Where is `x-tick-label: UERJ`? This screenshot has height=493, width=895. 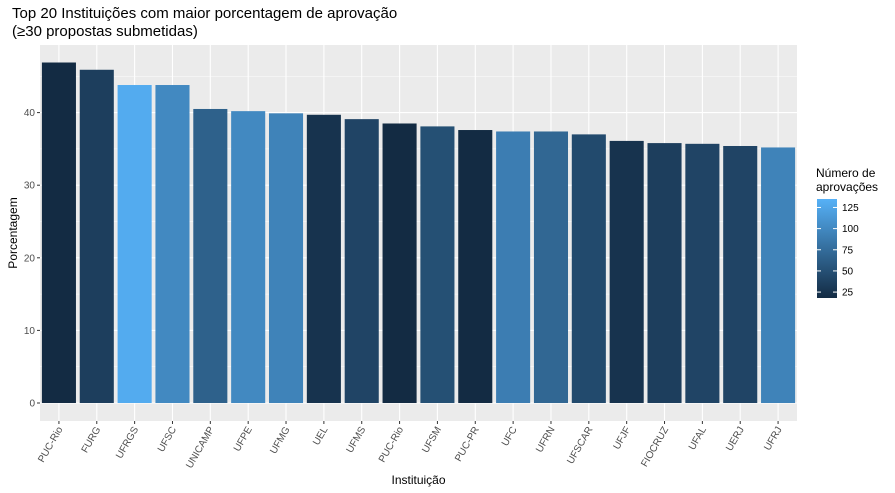 x-tick-label: UERJ is located at coordinates (735, 439).